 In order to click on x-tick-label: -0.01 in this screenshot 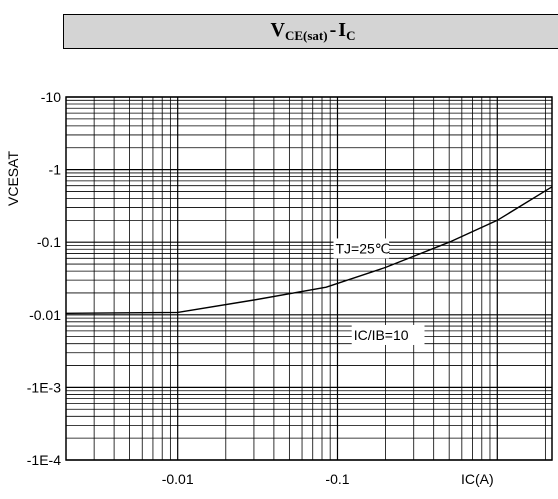, I will do `click(178, 479)`.